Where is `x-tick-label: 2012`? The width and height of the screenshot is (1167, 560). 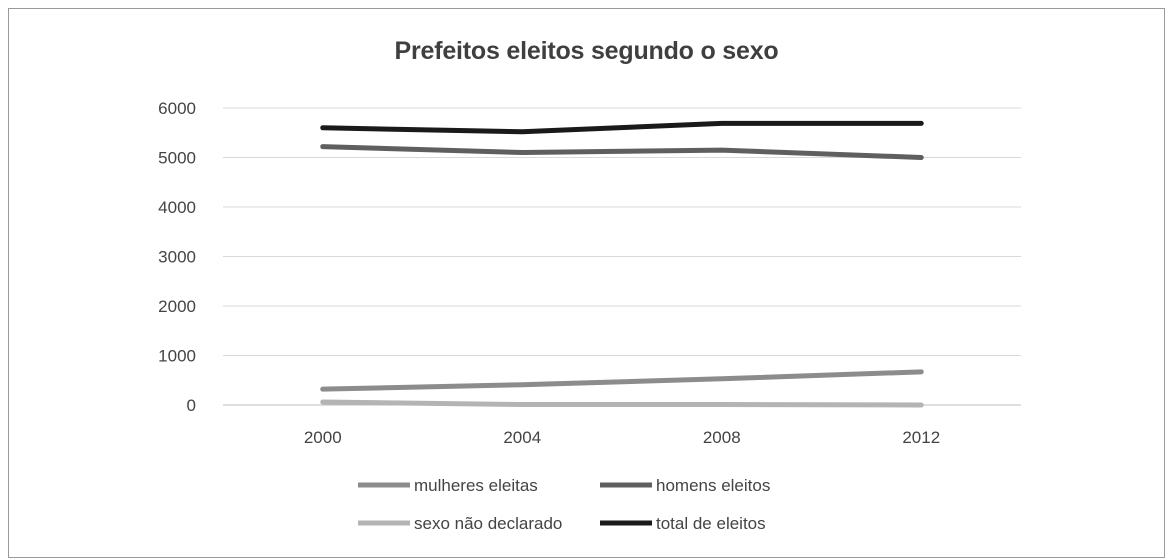
x-tick-label: 2012 is located at coordinates (921, 437).